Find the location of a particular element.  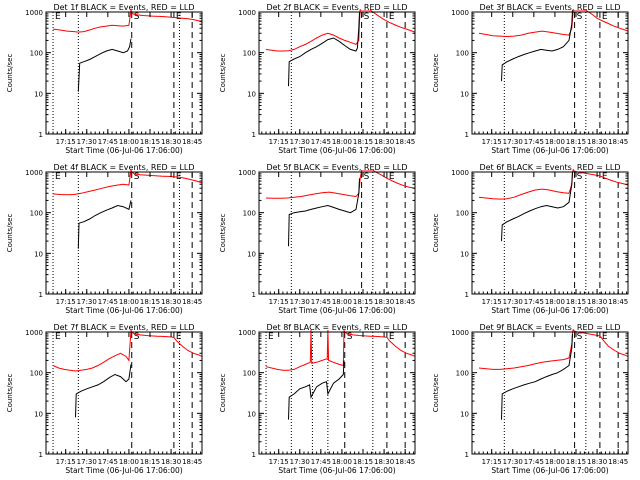

panel-title: Det 6f BLACK = Events, RED = LLD is located at coordinates (549, 167).